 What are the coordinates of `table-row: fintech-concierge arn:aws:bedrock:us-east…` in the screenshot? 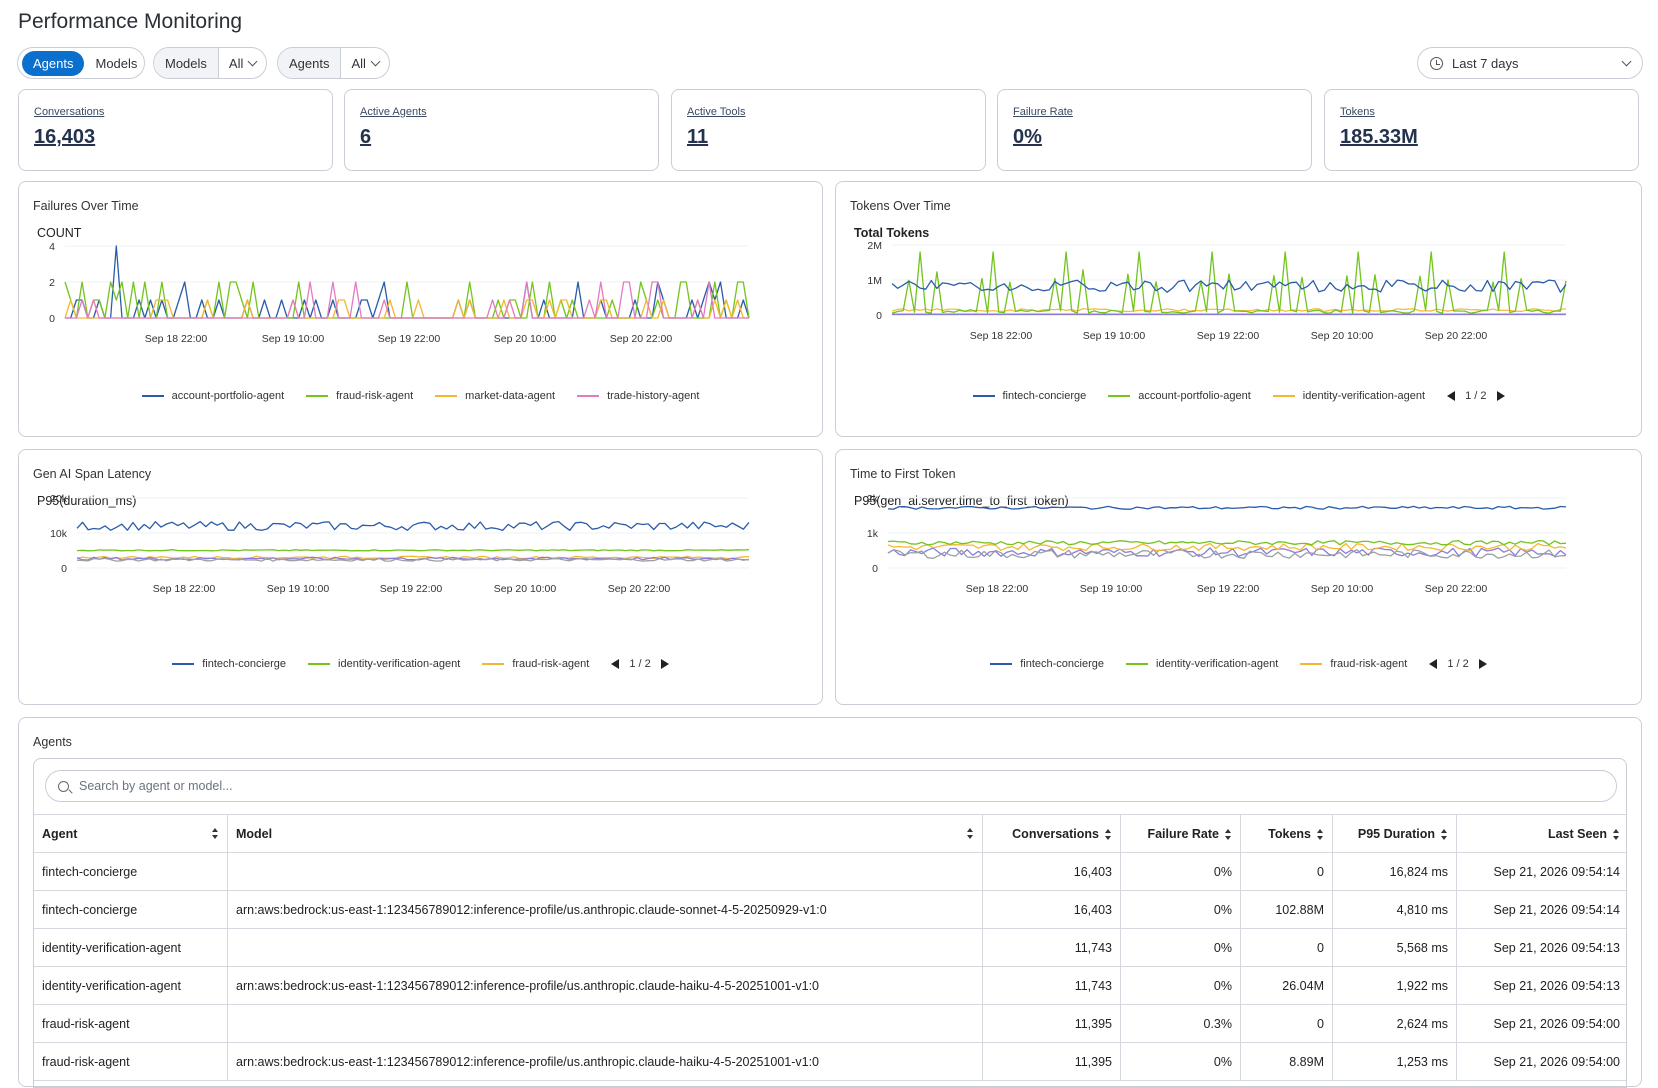 It's located at (830, 909).